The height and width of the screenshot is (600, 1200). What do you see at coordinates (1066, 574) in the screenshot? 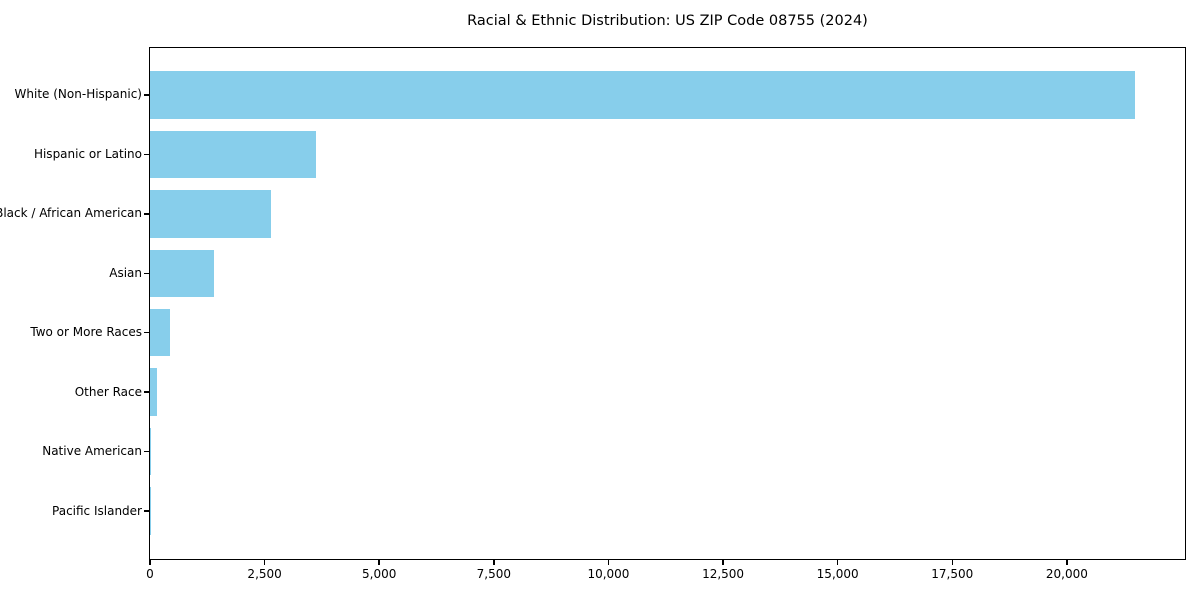
I see `x-axis-tick-label: 20,000` at bounding box center [1066, 574].